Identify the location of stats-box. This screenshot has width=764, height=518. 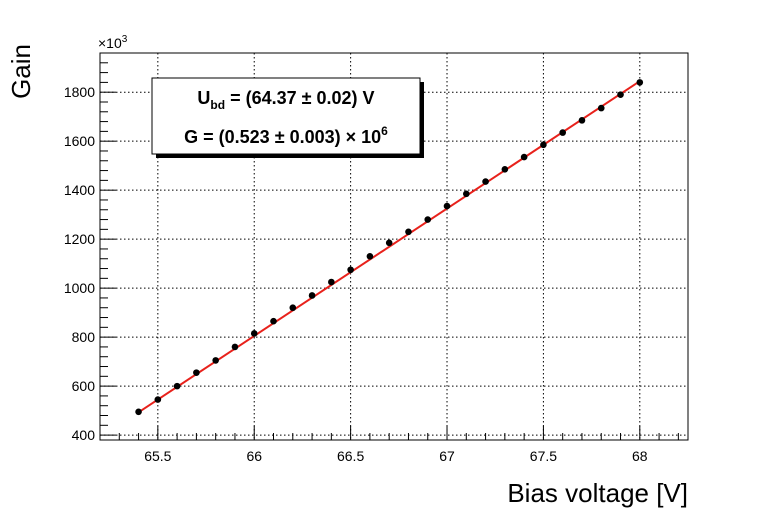
(286, 116).